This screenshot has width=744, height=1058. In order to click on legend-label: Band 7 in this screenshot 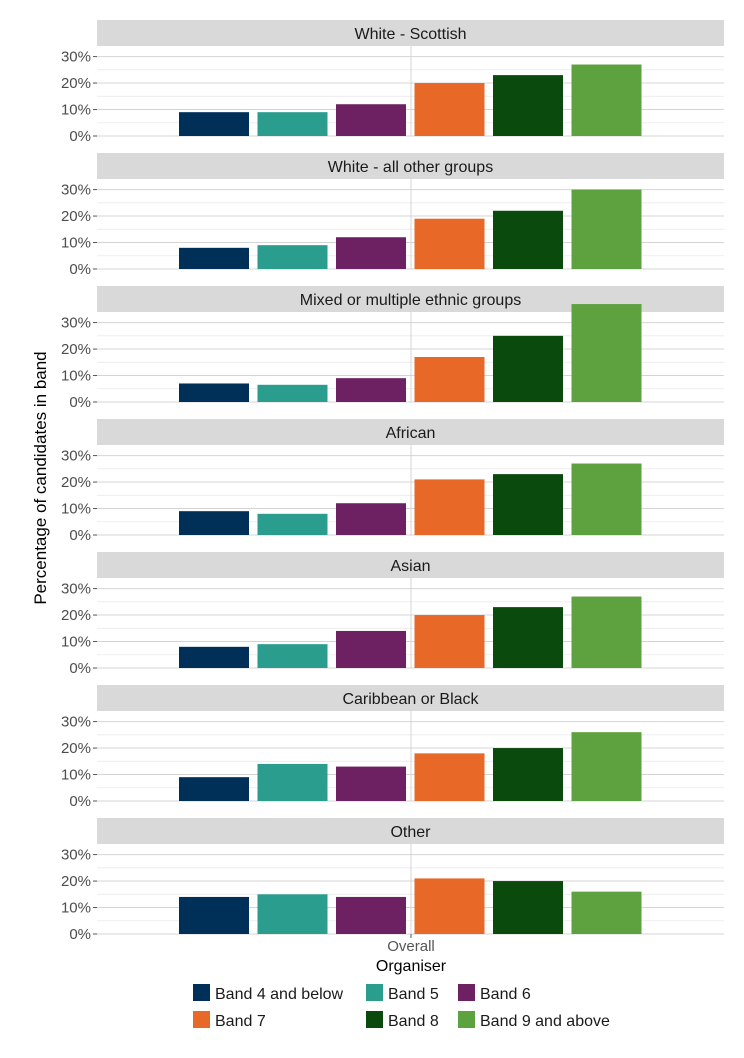, I will do `click(240, 1021)`.